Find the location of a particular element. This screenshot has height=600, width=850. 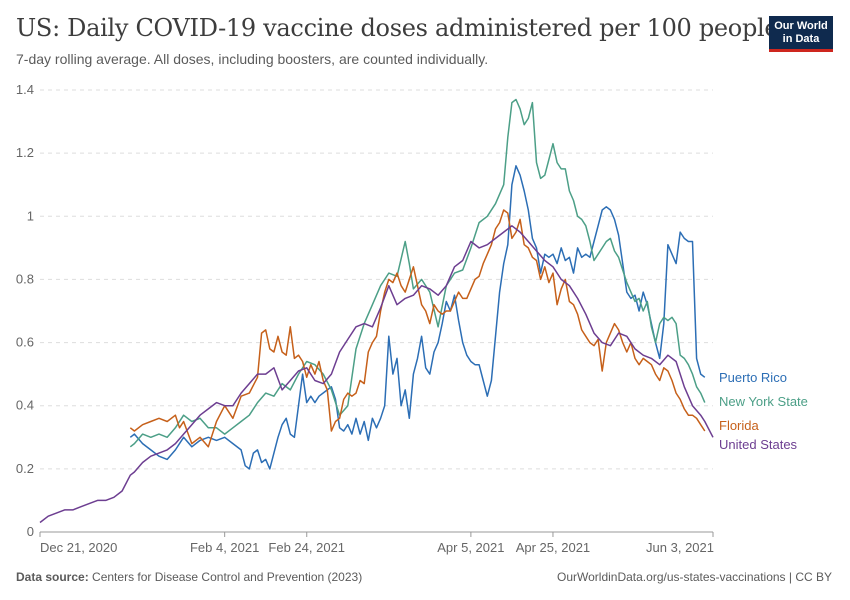

y-tick-label: 1.4 is located at coordinates (25, 89).